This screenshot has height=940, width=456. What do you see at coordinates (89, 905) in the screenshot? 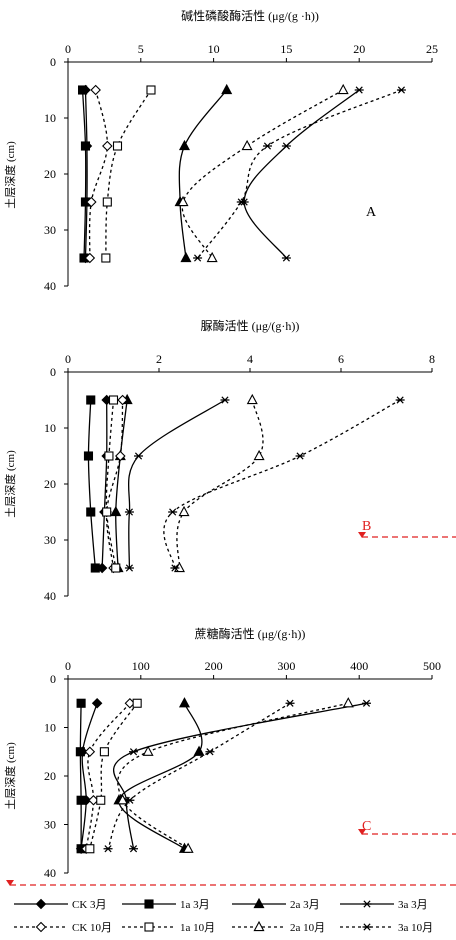
I see `legend-label: CK 3月` at bounding box center [89, 905].